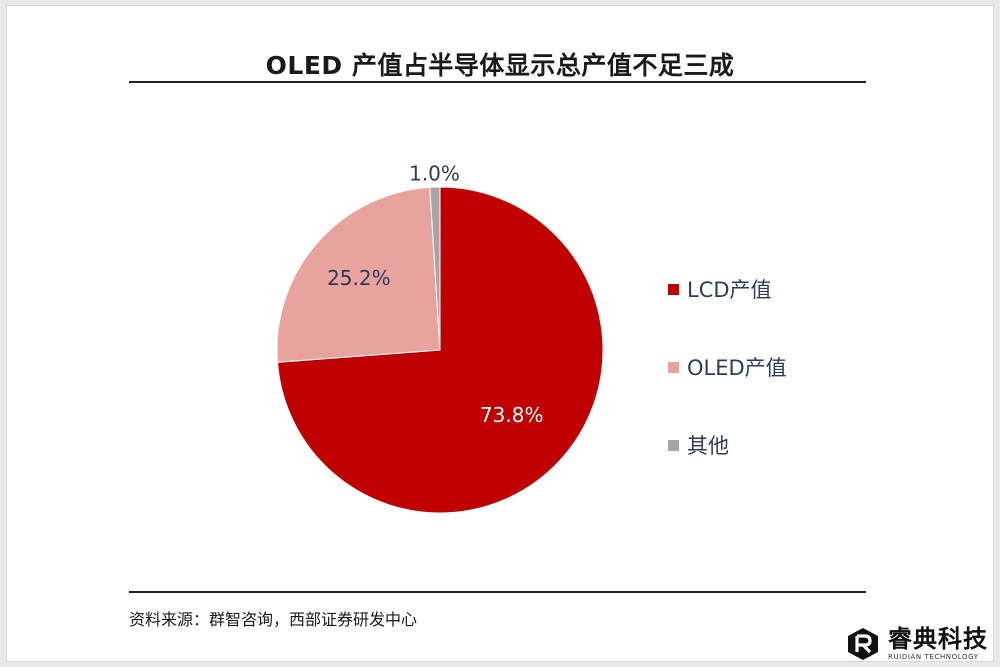 The width and height of the screenshot is (1000, 667). I want to click on legend-swatch-lcd, so click(673, 289).